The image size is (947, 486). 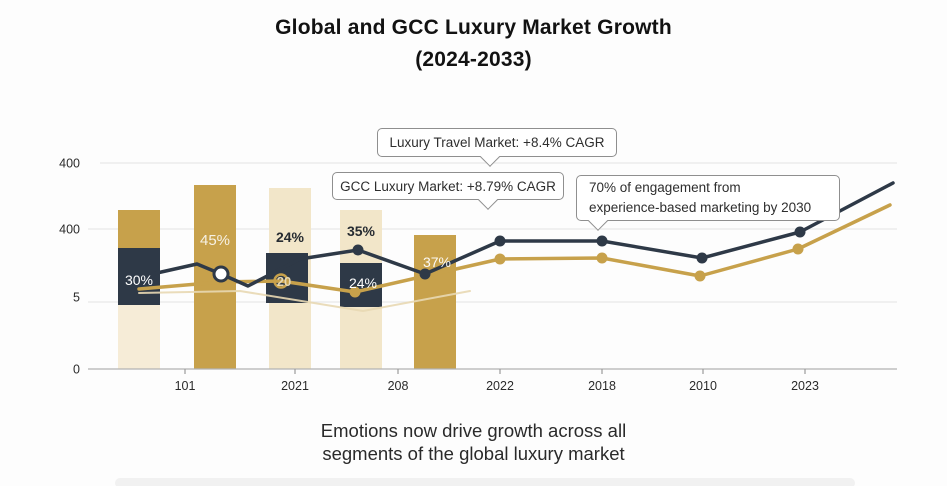 What do you see at coordinates (473, 454) in the screenshot?
I see `chart-caption-line2: segments of the global luxury market` at bounding box center [473, 454].